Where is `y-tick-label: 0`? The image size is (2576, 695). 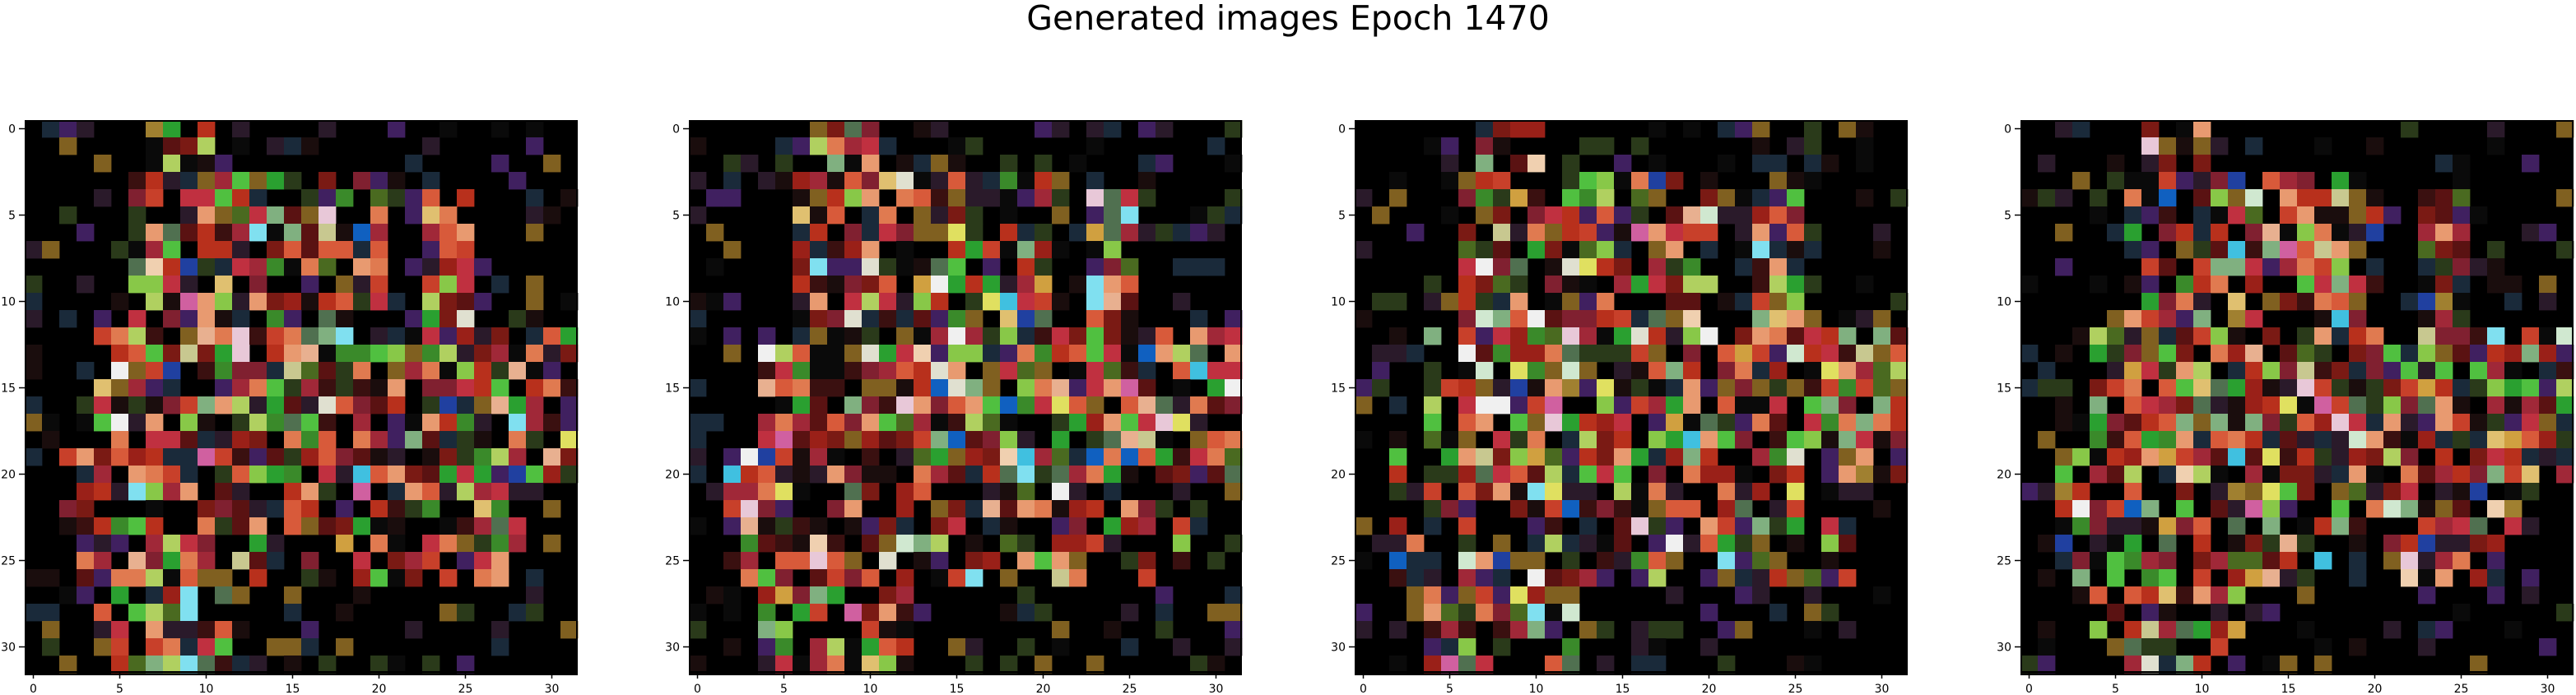 y-tick-label: 0 is located at coordinates (1342, 130).